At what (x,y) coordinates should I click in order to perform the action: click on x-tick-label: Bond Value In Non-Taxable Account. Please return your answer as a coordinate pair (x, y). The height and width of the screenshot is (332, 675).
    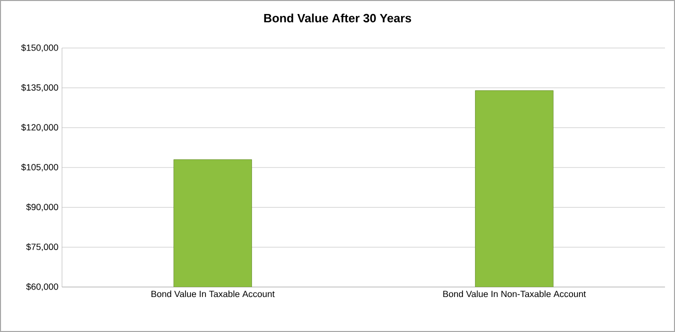
    Looking at the image, I should click on (514, 294).